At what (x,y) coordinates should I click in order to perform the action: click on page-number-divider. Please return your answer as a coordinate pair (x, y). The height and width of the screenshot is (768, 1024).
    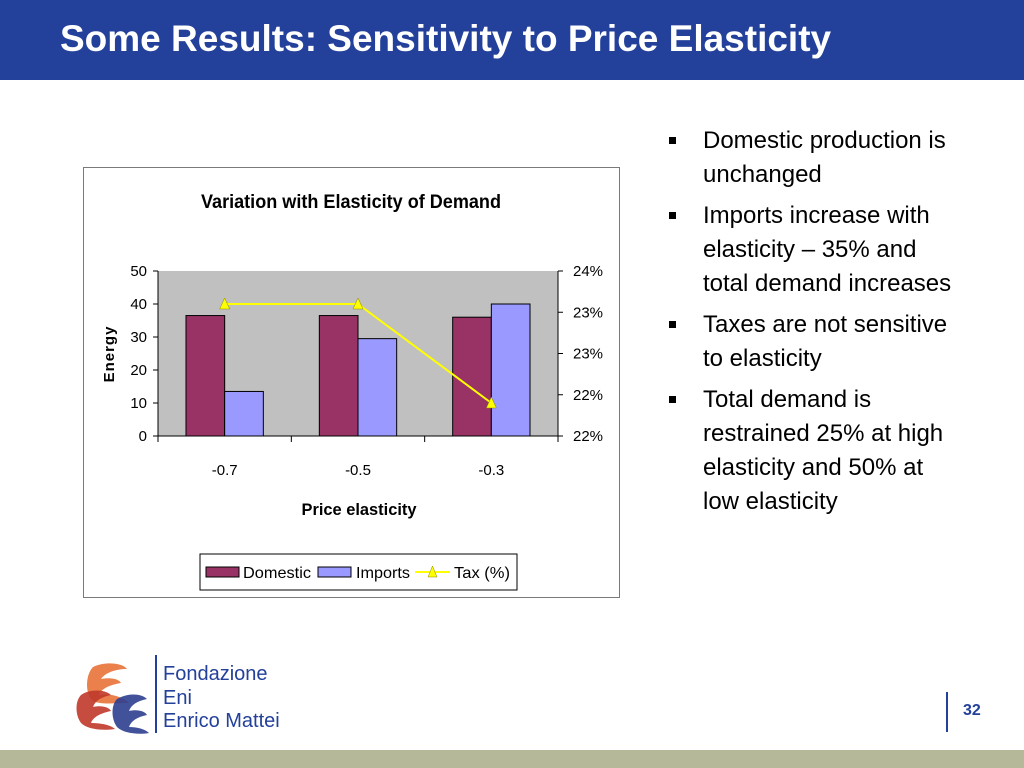
    Looking at the image, I should click on (947, 712).